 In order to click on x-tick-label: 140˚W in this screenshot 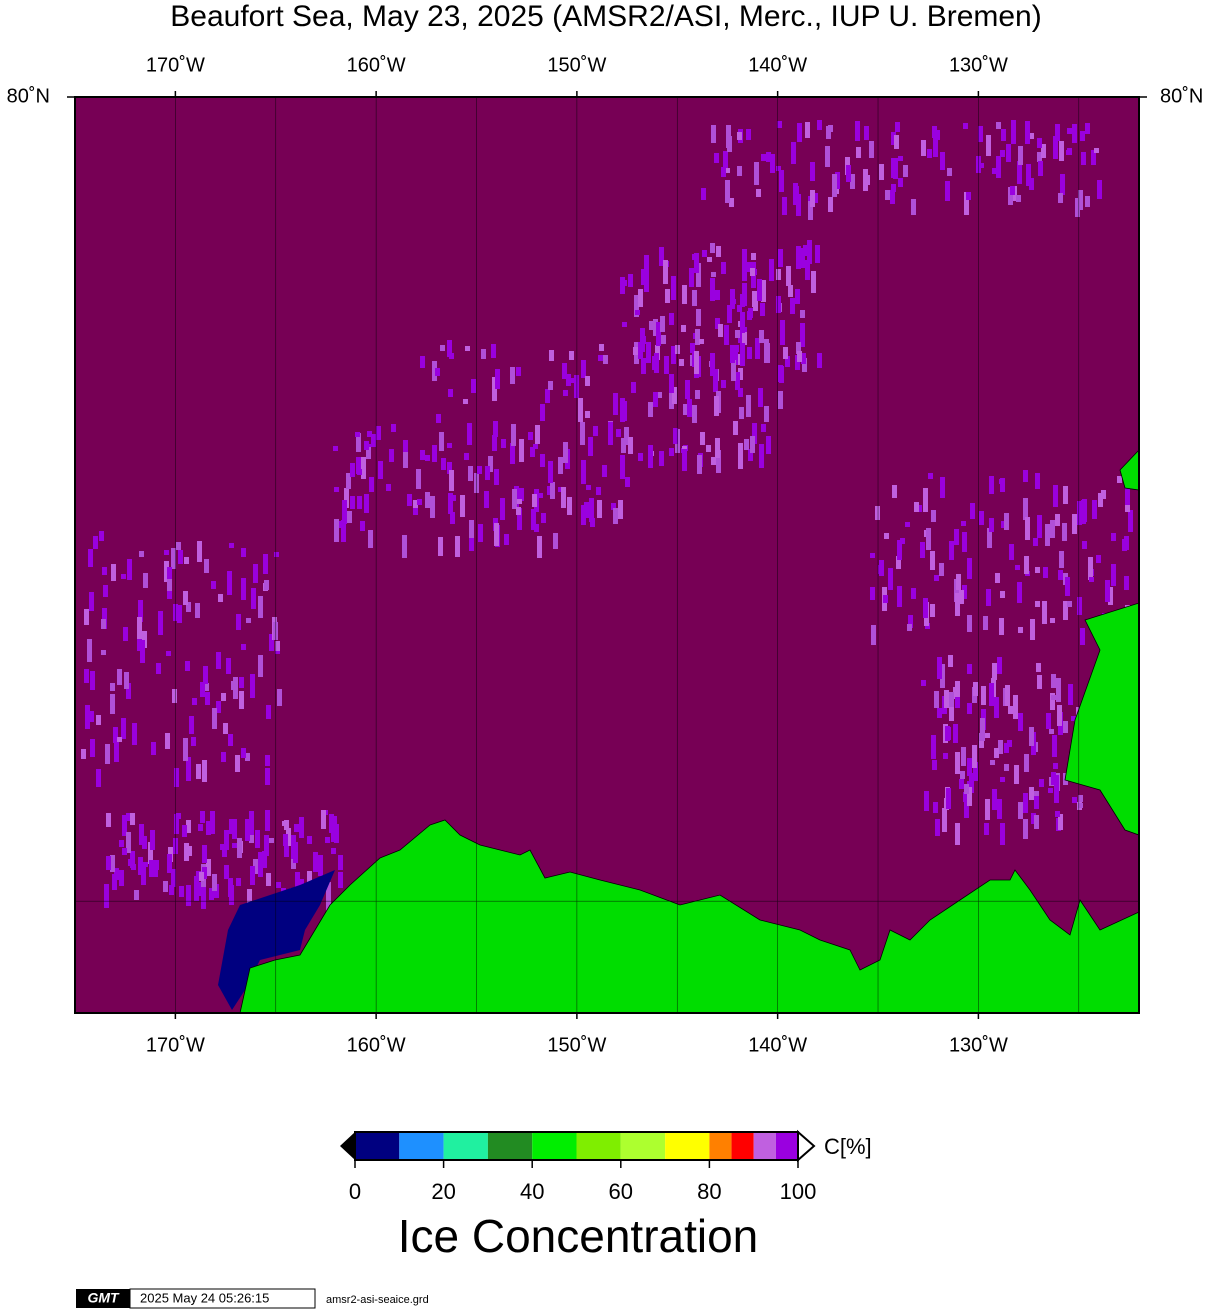, I will do `click(777, 65)`.